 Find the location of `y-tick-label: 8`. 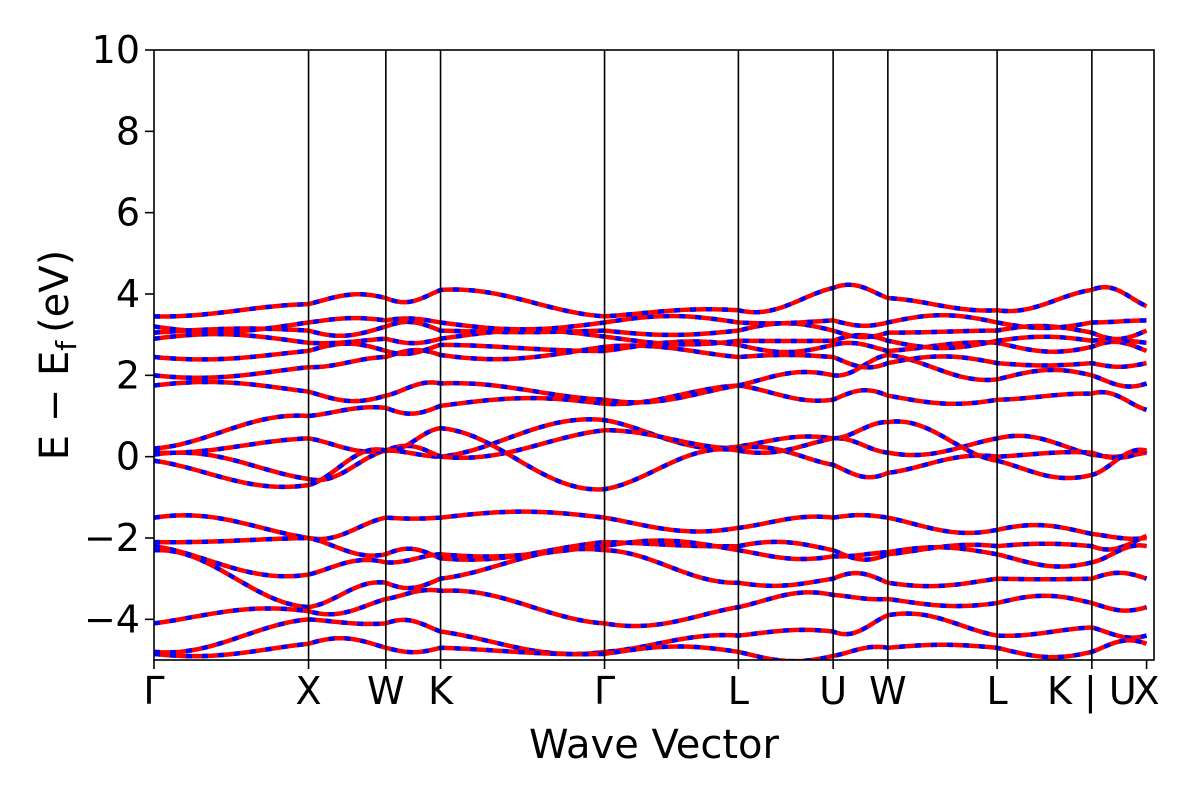

y-tick-label: 8 is located at coordinates (128, 131).